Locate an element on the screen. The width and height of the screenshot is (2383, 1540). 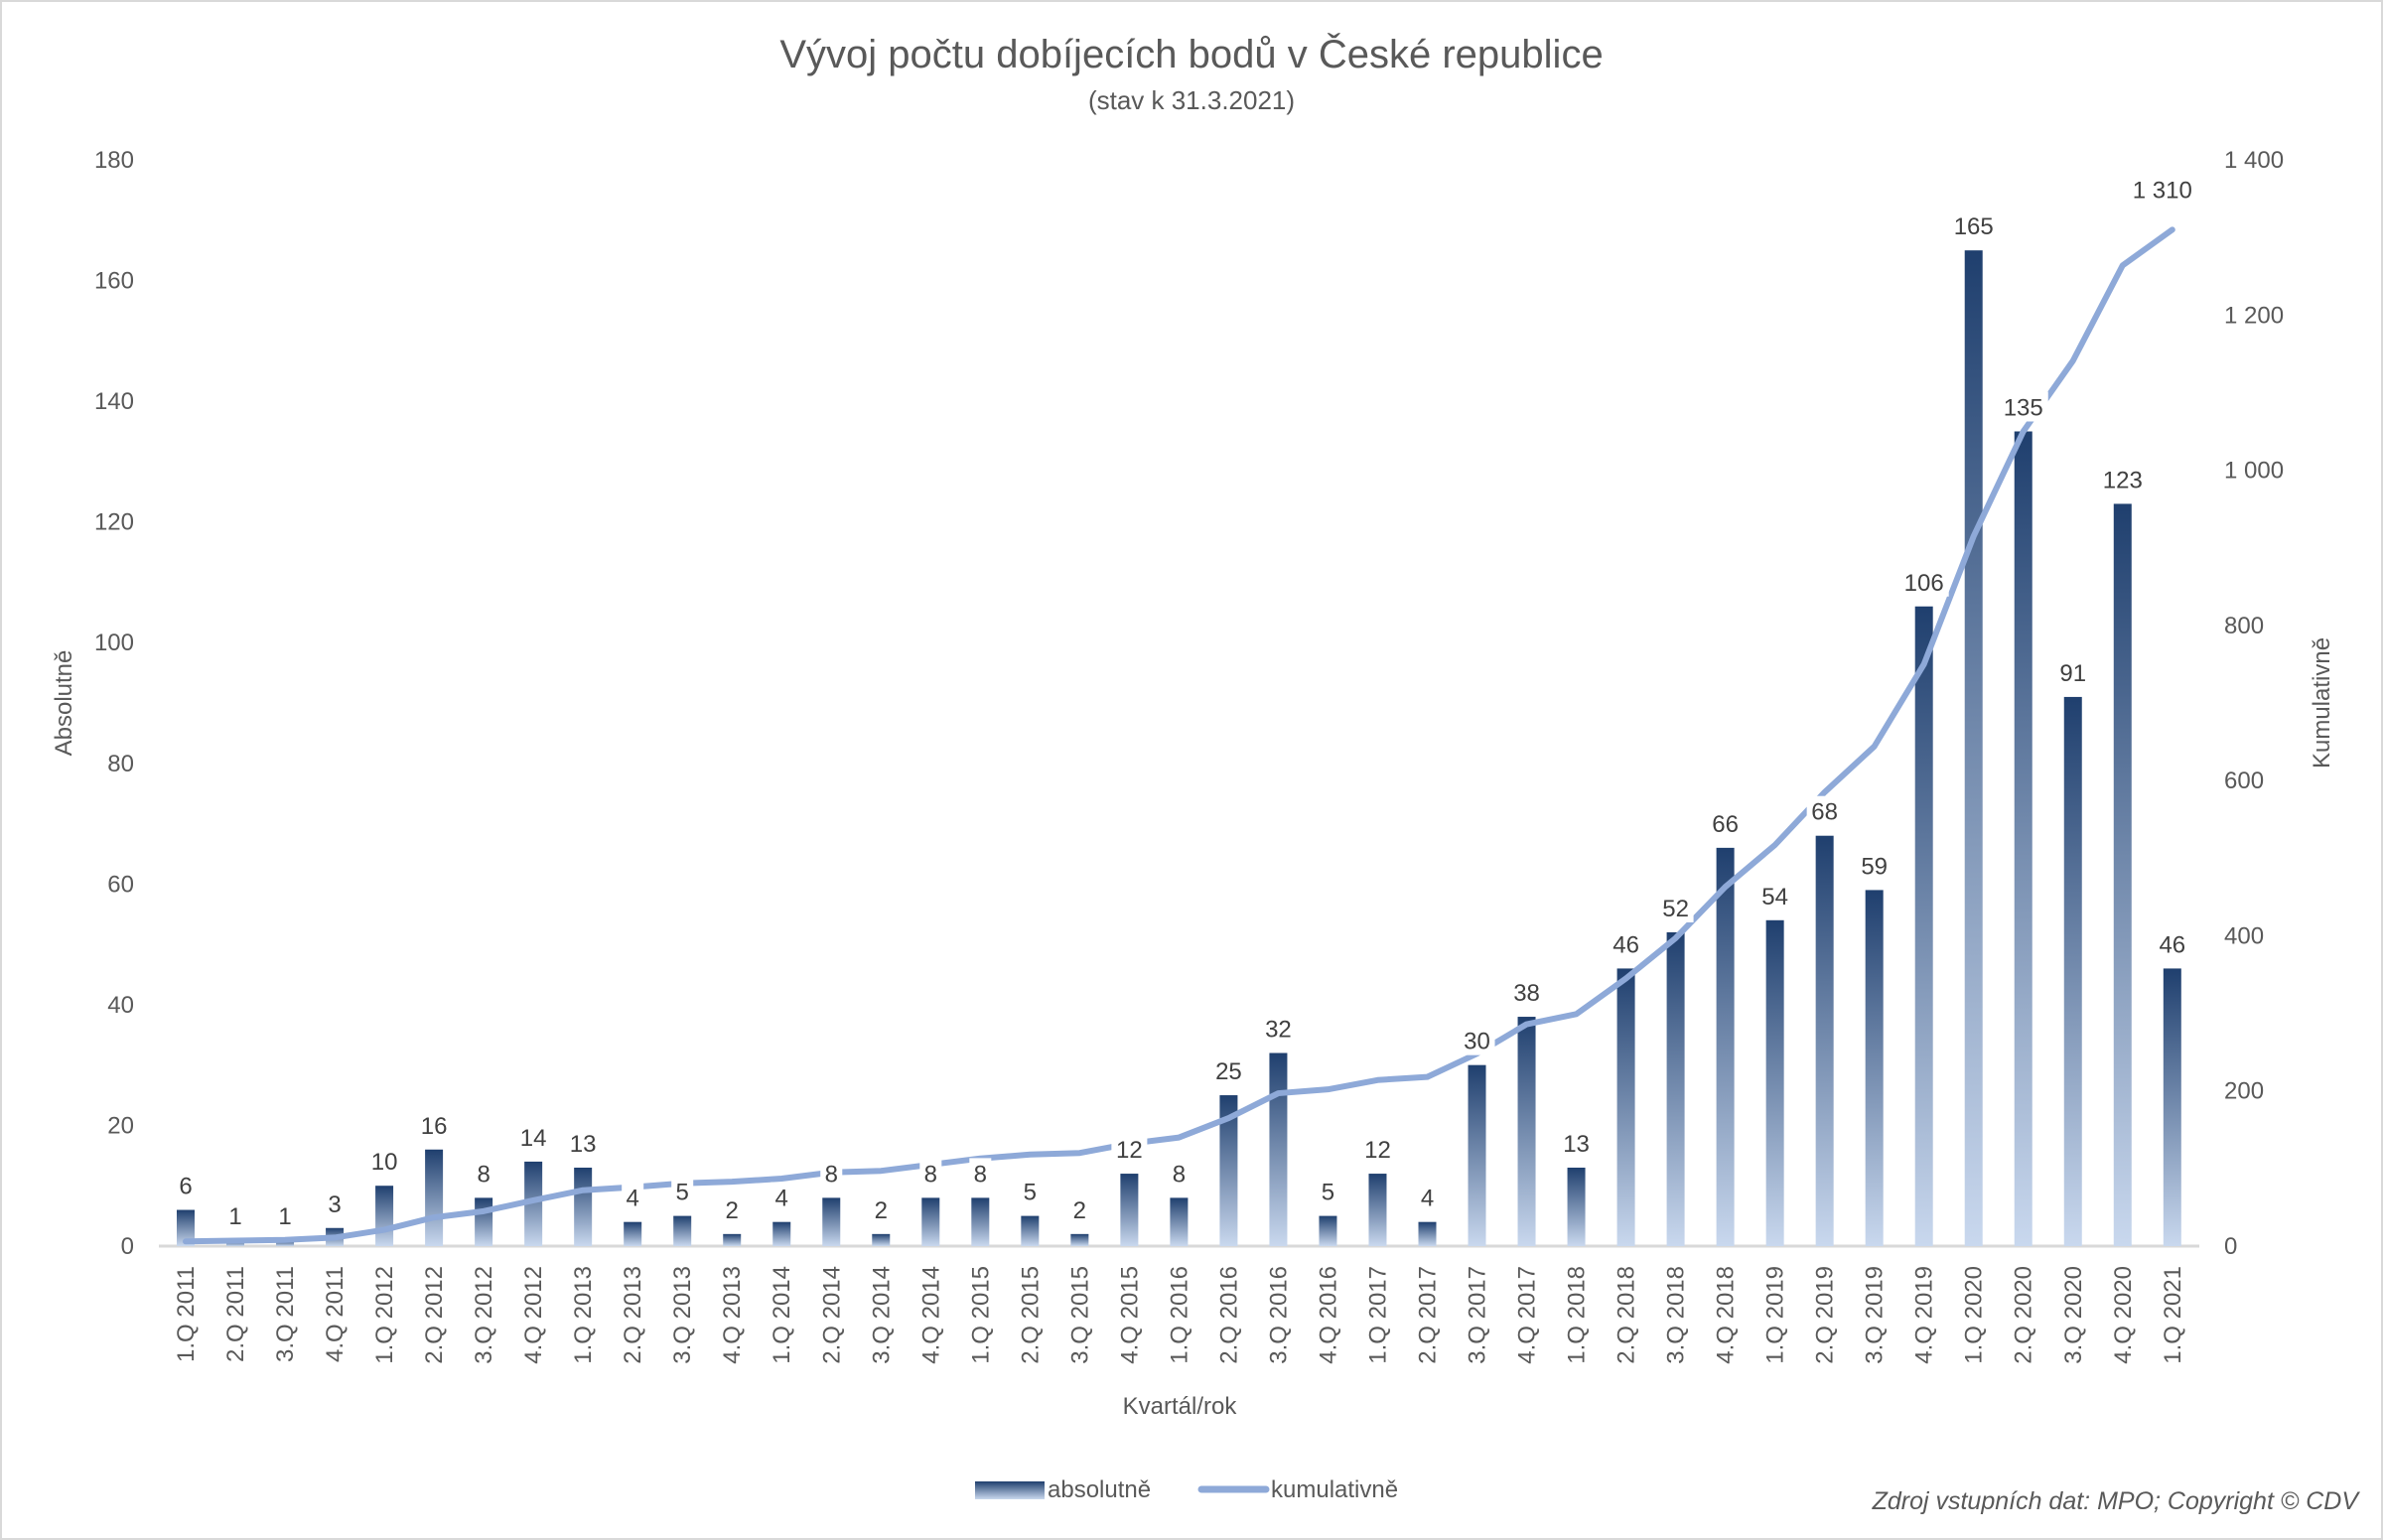
y2-tick-label: 200 is located at coordinates (2244, 1091).